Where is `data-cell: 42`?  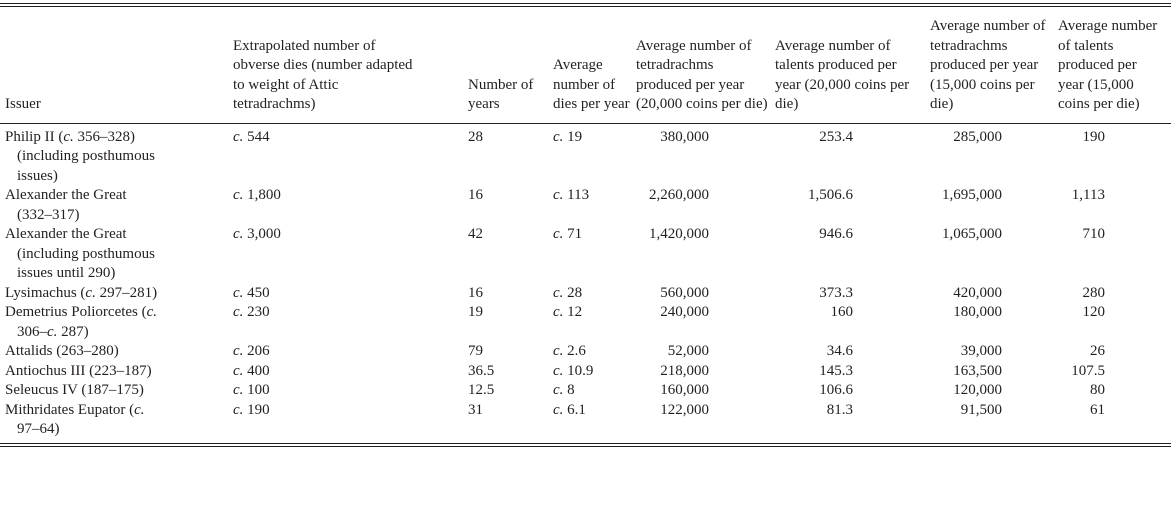 data-cell: 42 is located at coordinates (475, 234).